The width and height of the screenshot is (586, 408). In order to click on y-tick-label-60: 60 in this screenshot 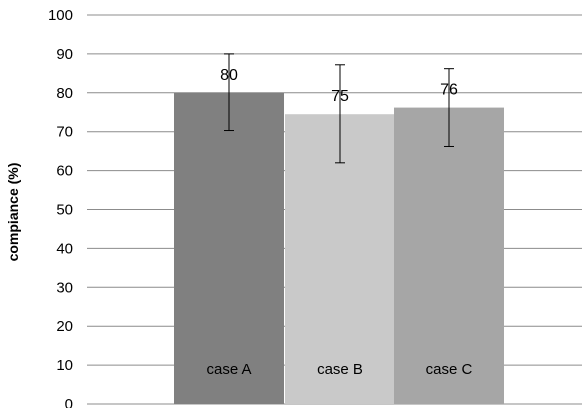, I will do `click(64, 171)`.